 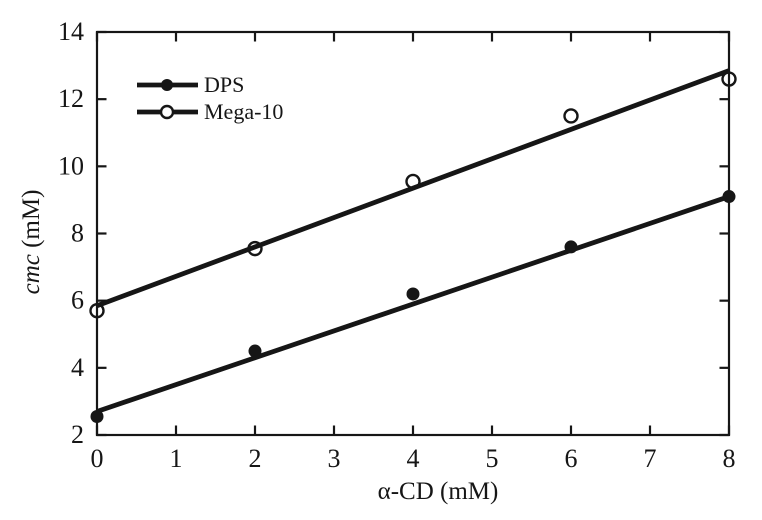 I want to click on y-tick-label: 2, so click(x=77, y=434).